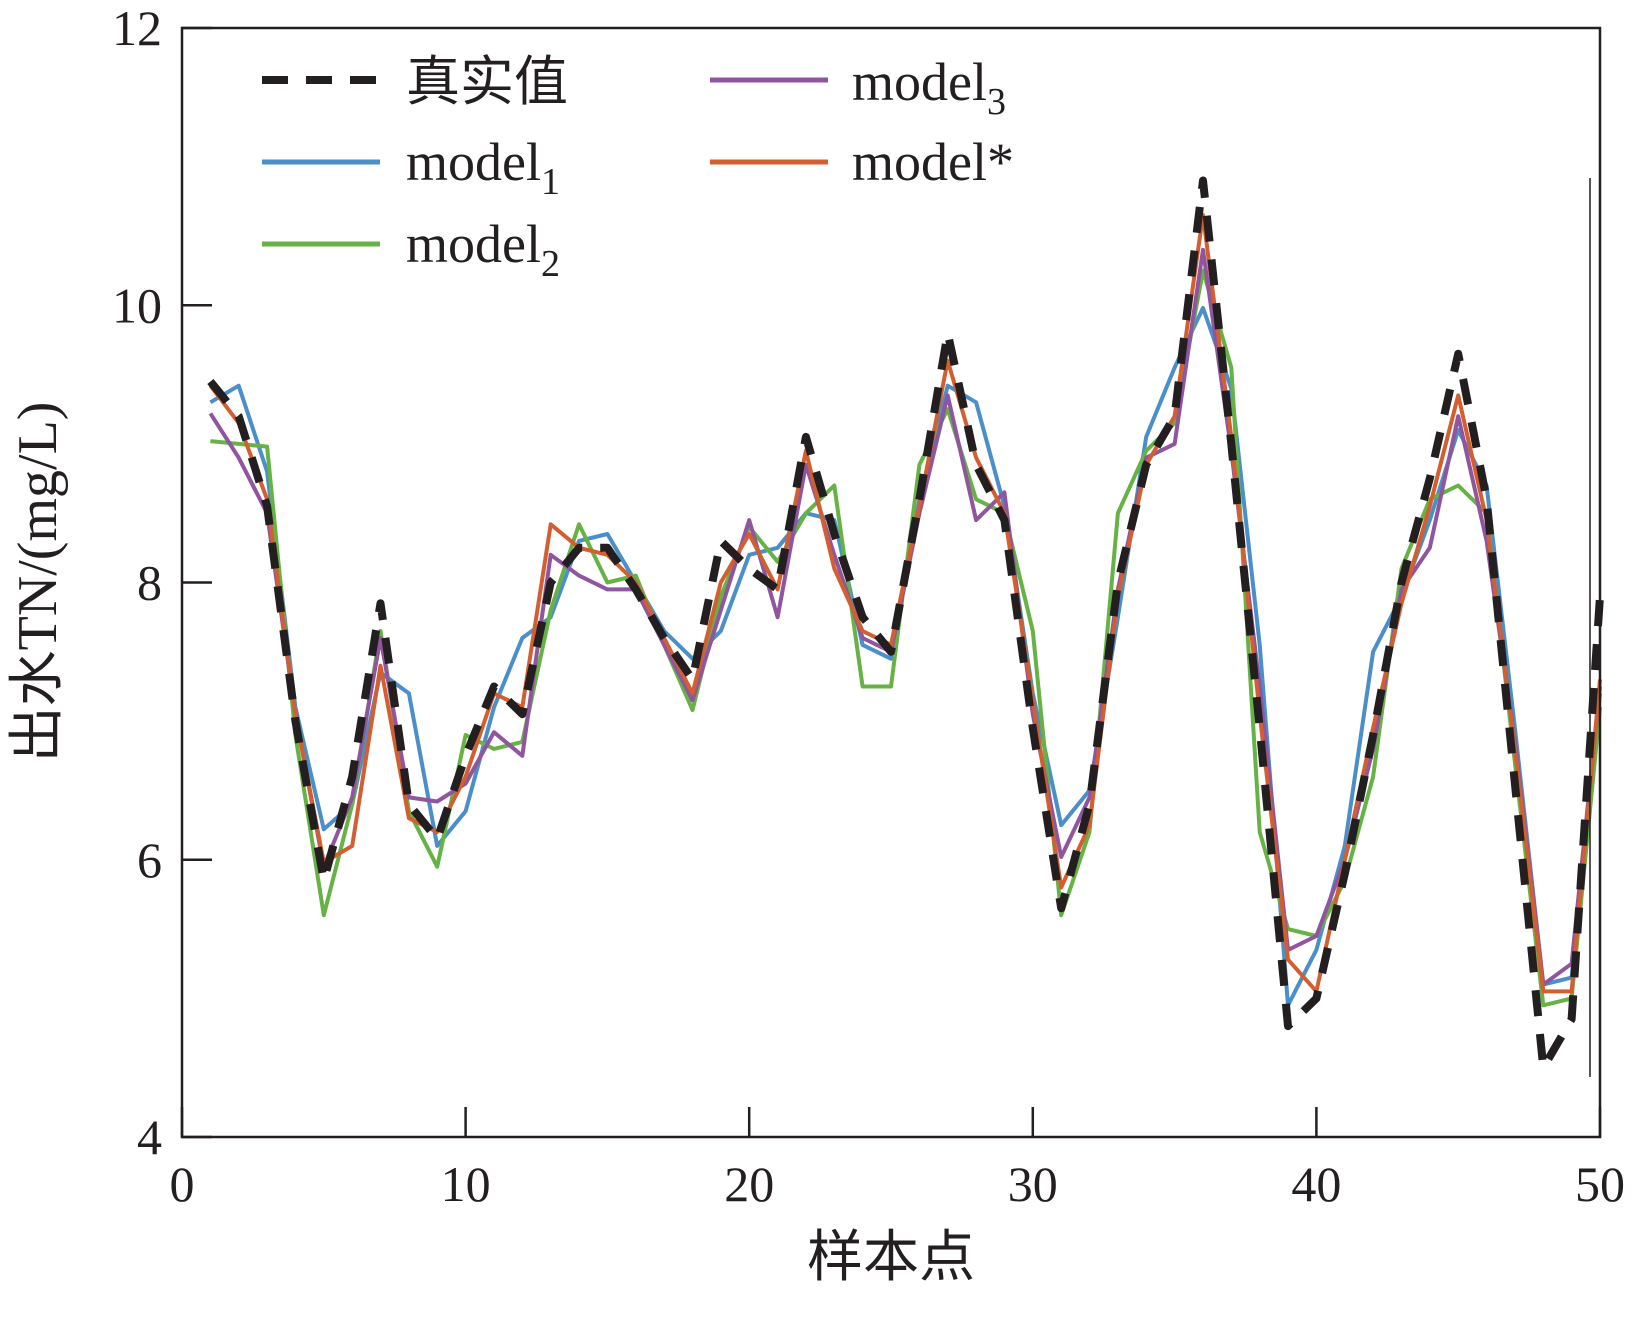 The width and height of the screenshot is (1648, 1321). What do you see at coordinates (1316, 1184) in the screenshot?
I see `x-tick-label: 40` at bounding box center [1316, 1184].